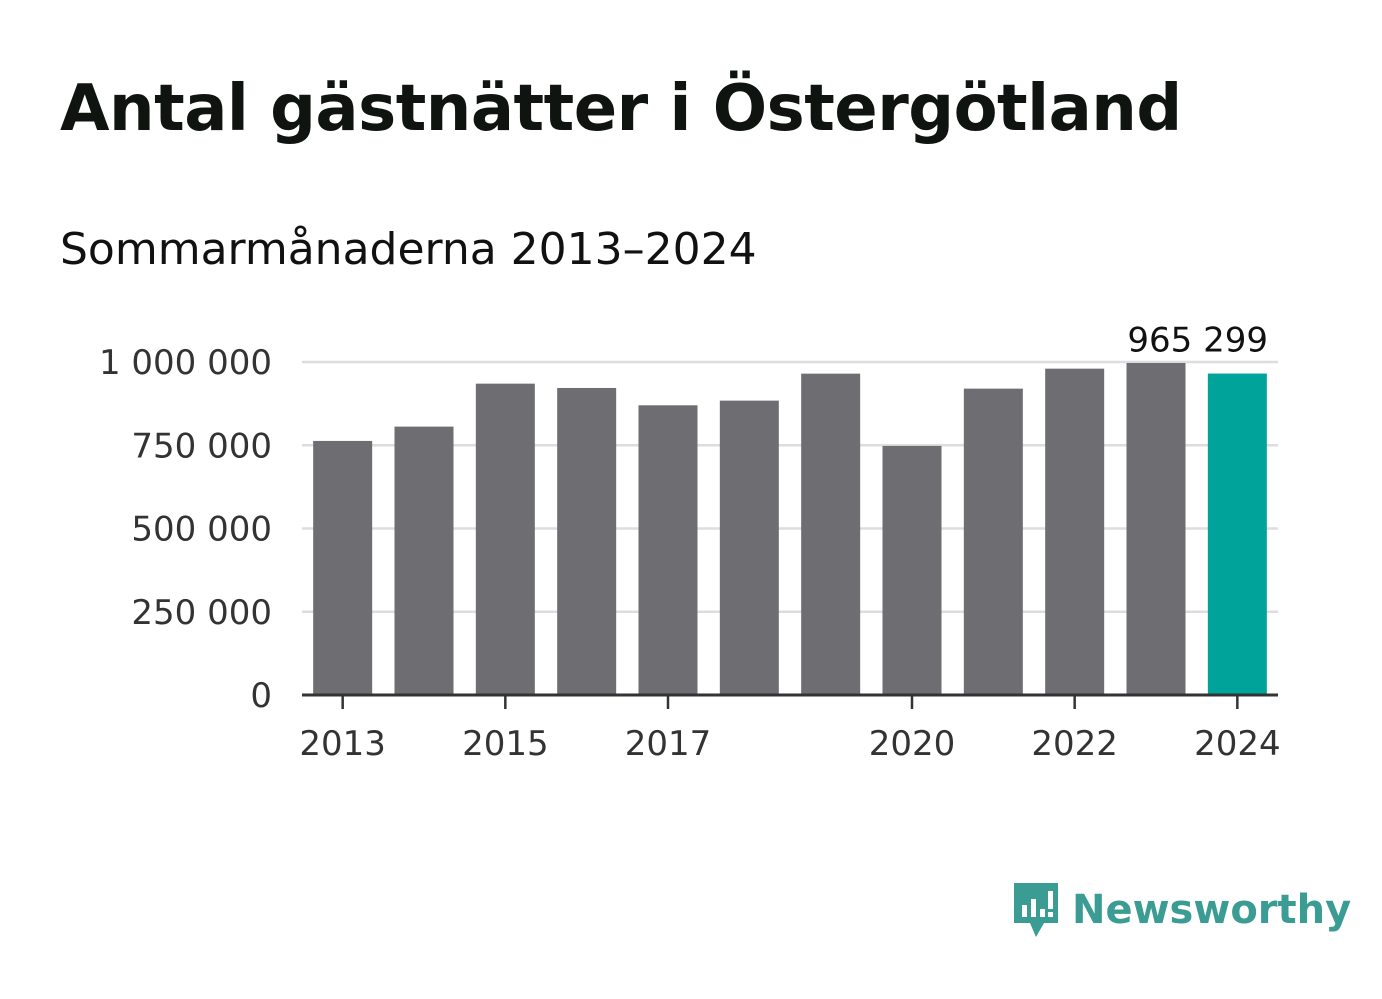 The width and height of the screenshot is (1382, 999). Describe the element at coordinates (201, 613) in the screenshot. I see `y-tick-label: 250 000` at that location.